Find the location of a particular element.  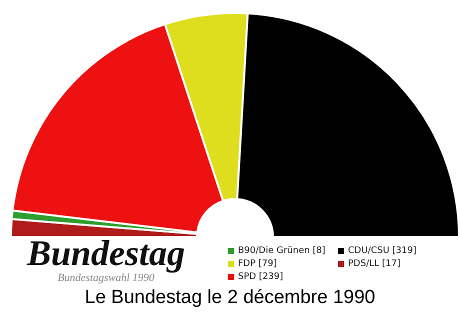

text: Bundestagswahl 1990 is located at coordinates (106, 278).